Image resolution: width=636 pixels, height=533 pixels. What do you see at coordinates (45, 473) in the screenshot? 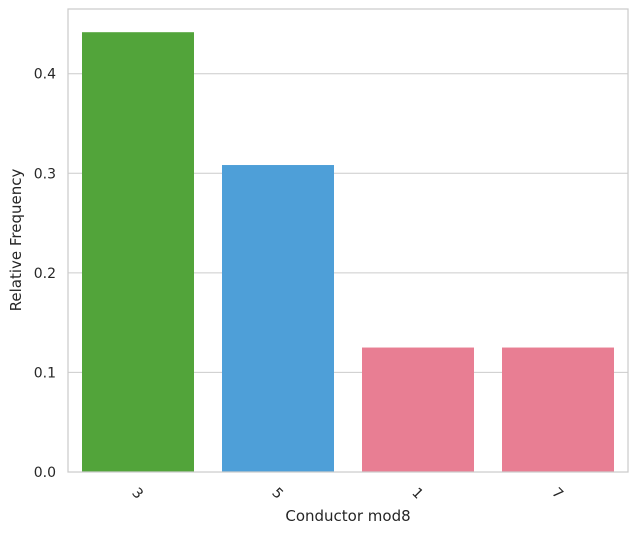
I see `y-tick-label: 0.0` at bounding box center [45, 473].